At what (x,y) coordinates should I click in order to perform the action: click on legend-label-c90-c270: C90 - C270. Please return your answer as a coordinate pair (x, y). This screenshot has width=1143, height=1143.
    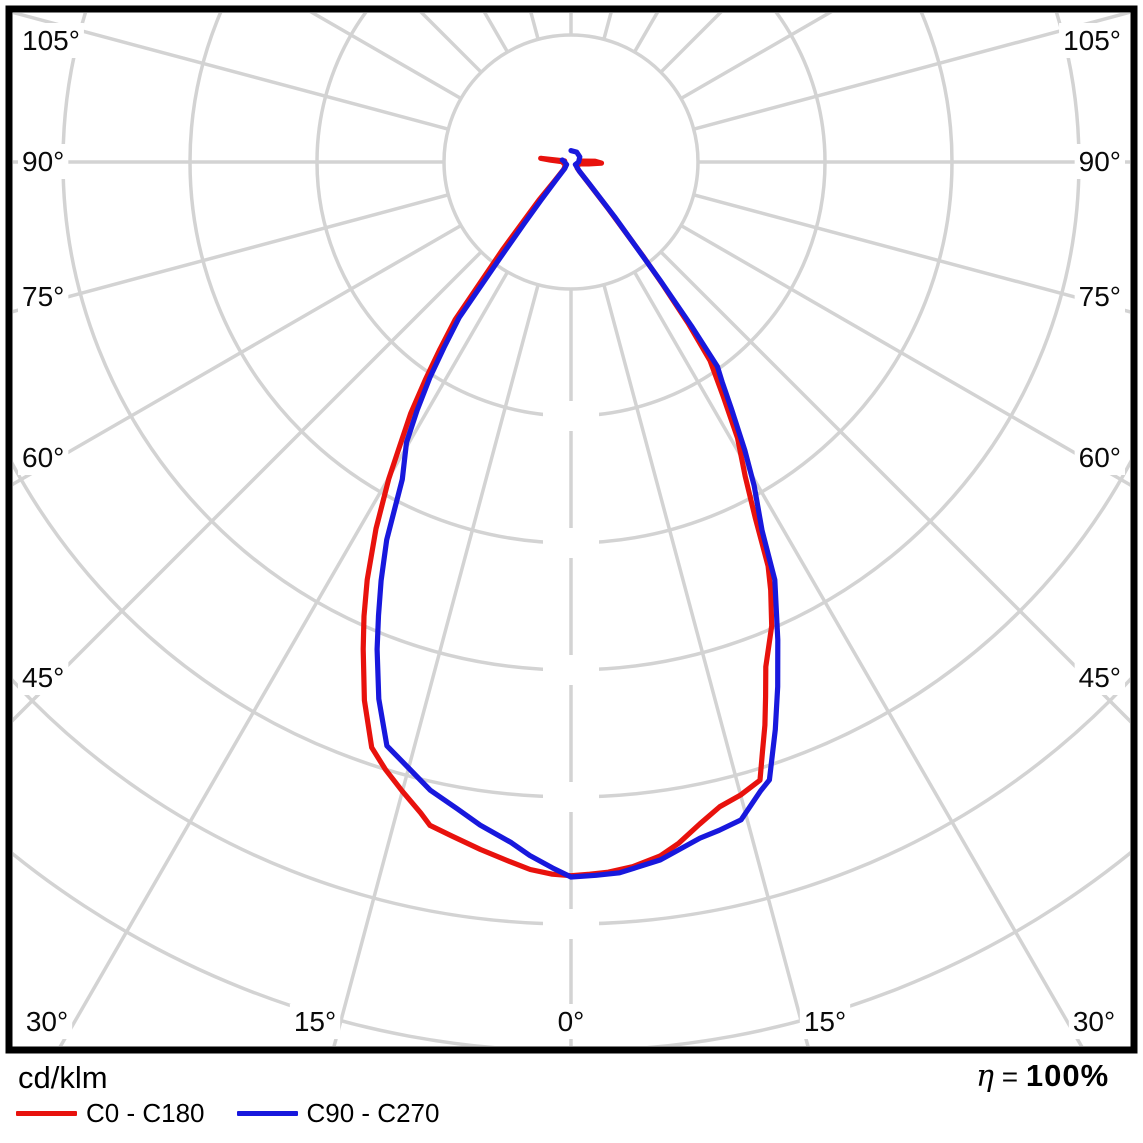
    Looking at the image, I should click on (373, 1112).